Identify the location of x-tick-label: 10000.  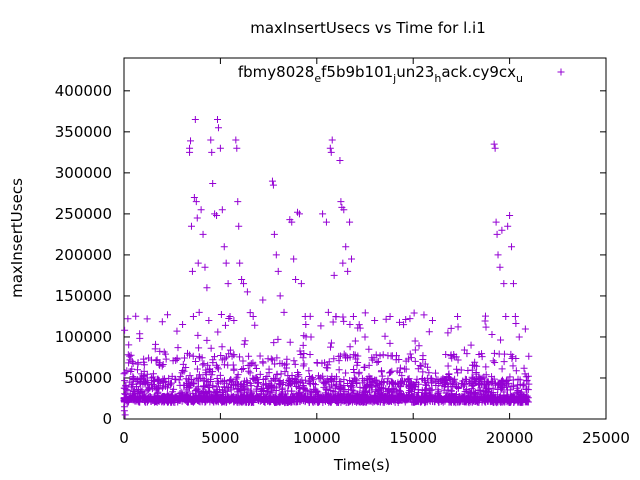
(317, 438).